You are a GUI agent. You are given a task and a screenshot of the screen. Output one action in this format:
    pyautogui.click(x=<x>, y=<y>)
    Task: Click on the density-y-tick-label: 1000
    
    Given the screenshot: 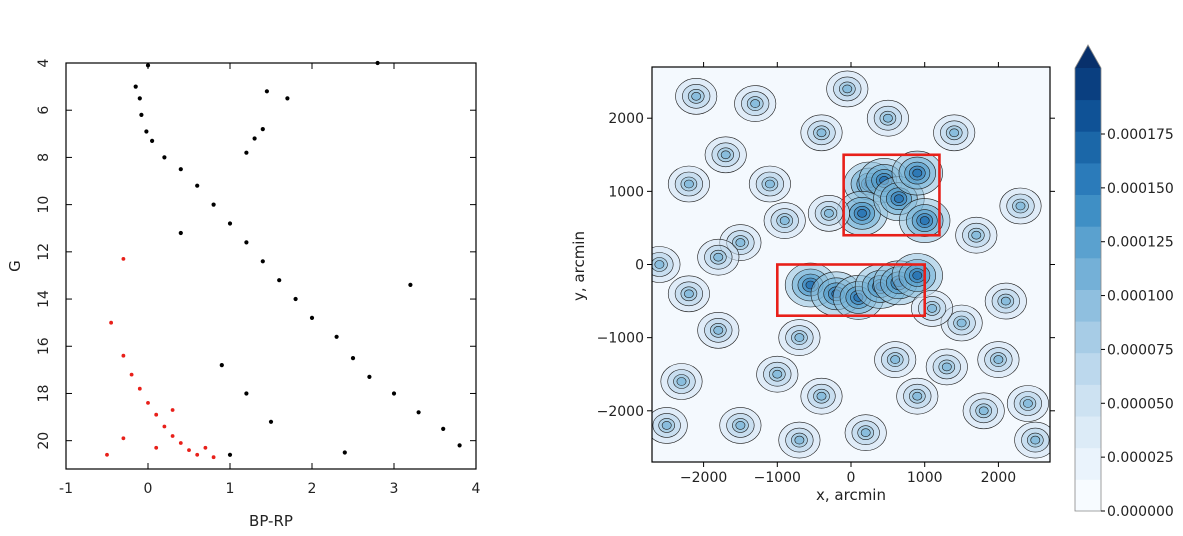 What is the action you would take?
    pyautogui.click(x=626, y=192)
    